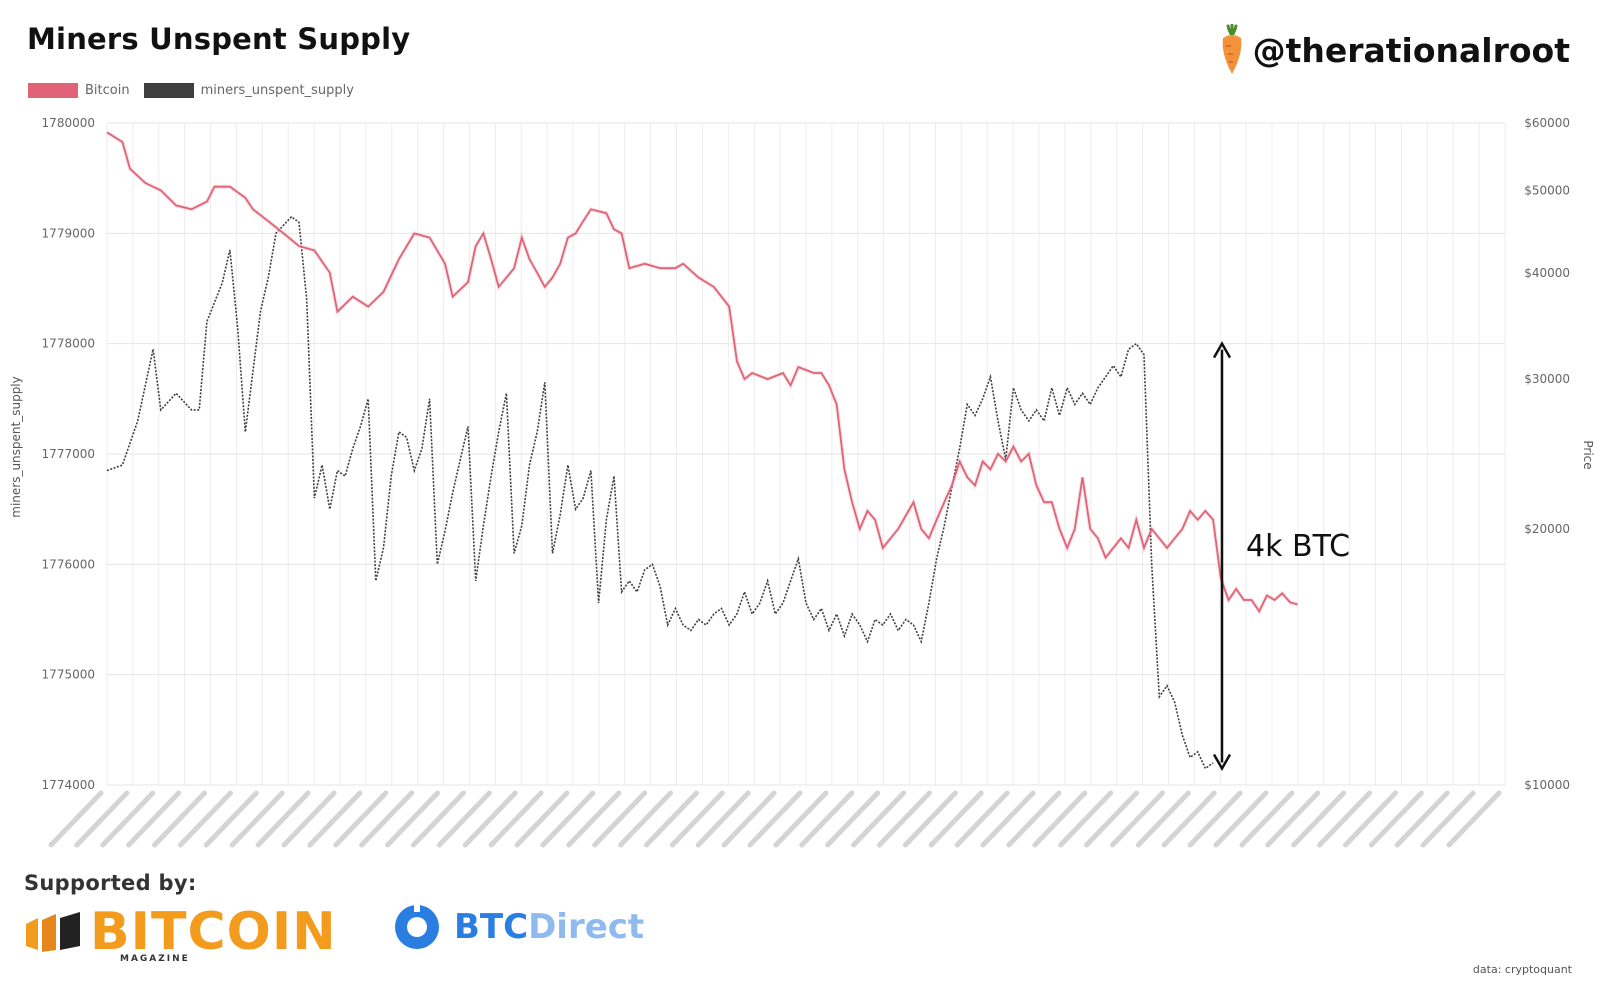 This screenshot has height=999, width=1600. I want to click on left-tick-label: 1776000, so click(68, 564).